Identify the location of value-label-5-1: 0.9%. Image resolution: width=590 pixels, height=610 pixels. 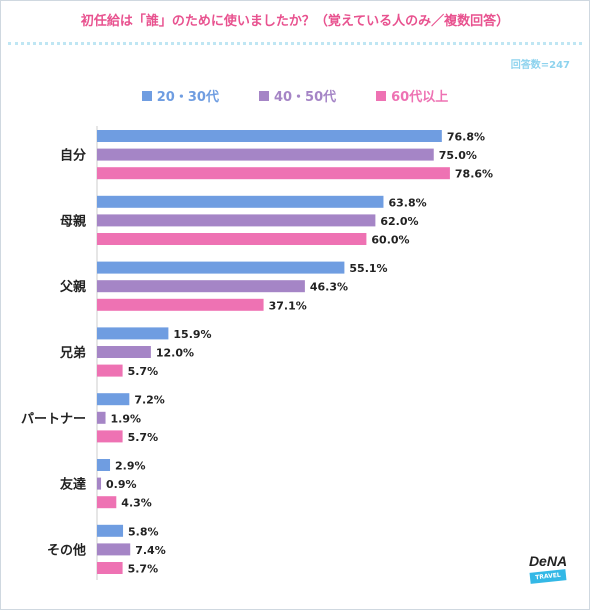
(121, 484).